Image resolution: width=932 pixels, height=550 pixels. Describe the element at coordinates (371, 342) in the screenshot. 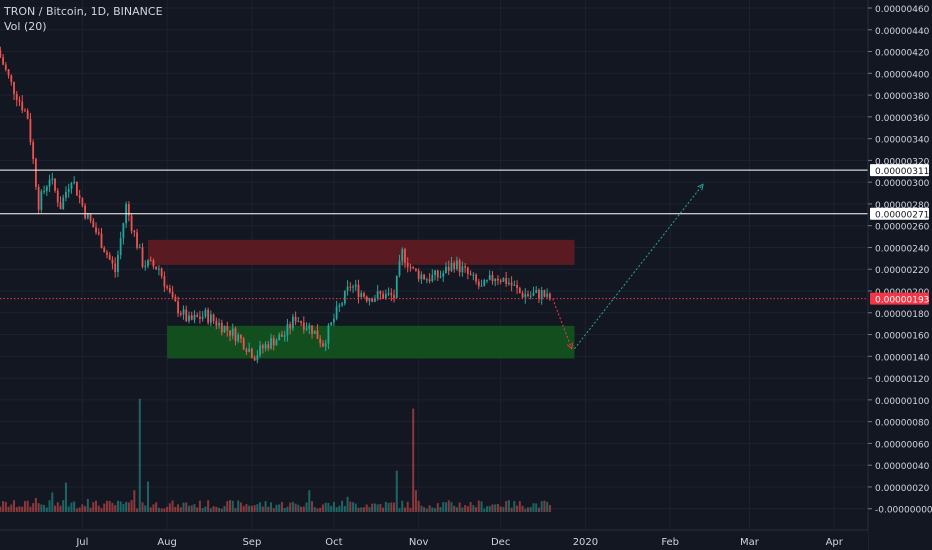

I see `support-zone` at that location.